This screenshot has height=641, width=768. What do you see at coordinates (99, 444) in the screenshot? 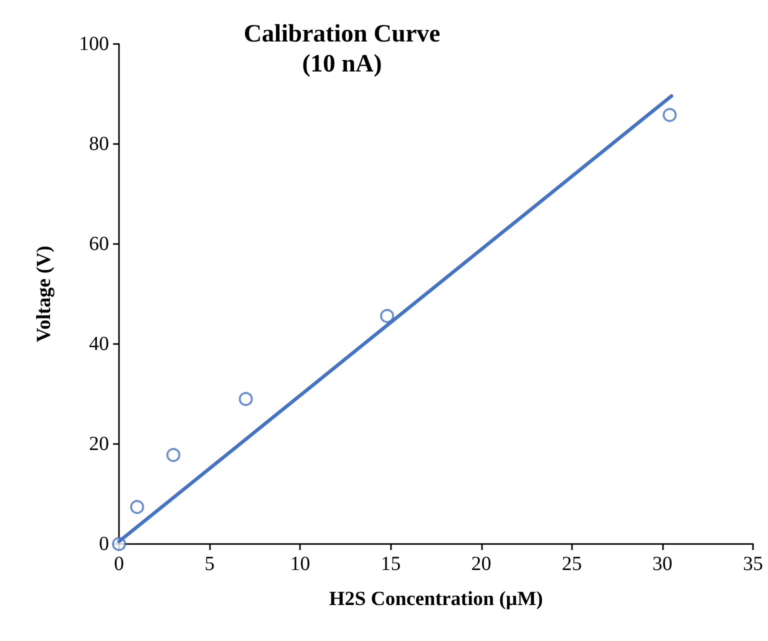
I see `y-tick-label: 20` at bounding box center [99, 444].